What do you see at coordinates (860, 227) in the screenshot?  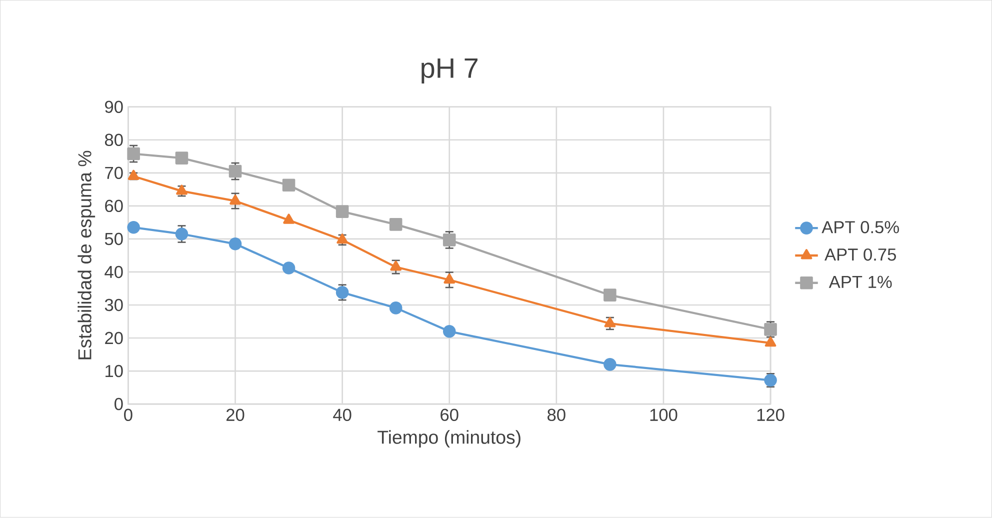 I see `legend-label: APT 0.5%` at bounding box center [860, 227].